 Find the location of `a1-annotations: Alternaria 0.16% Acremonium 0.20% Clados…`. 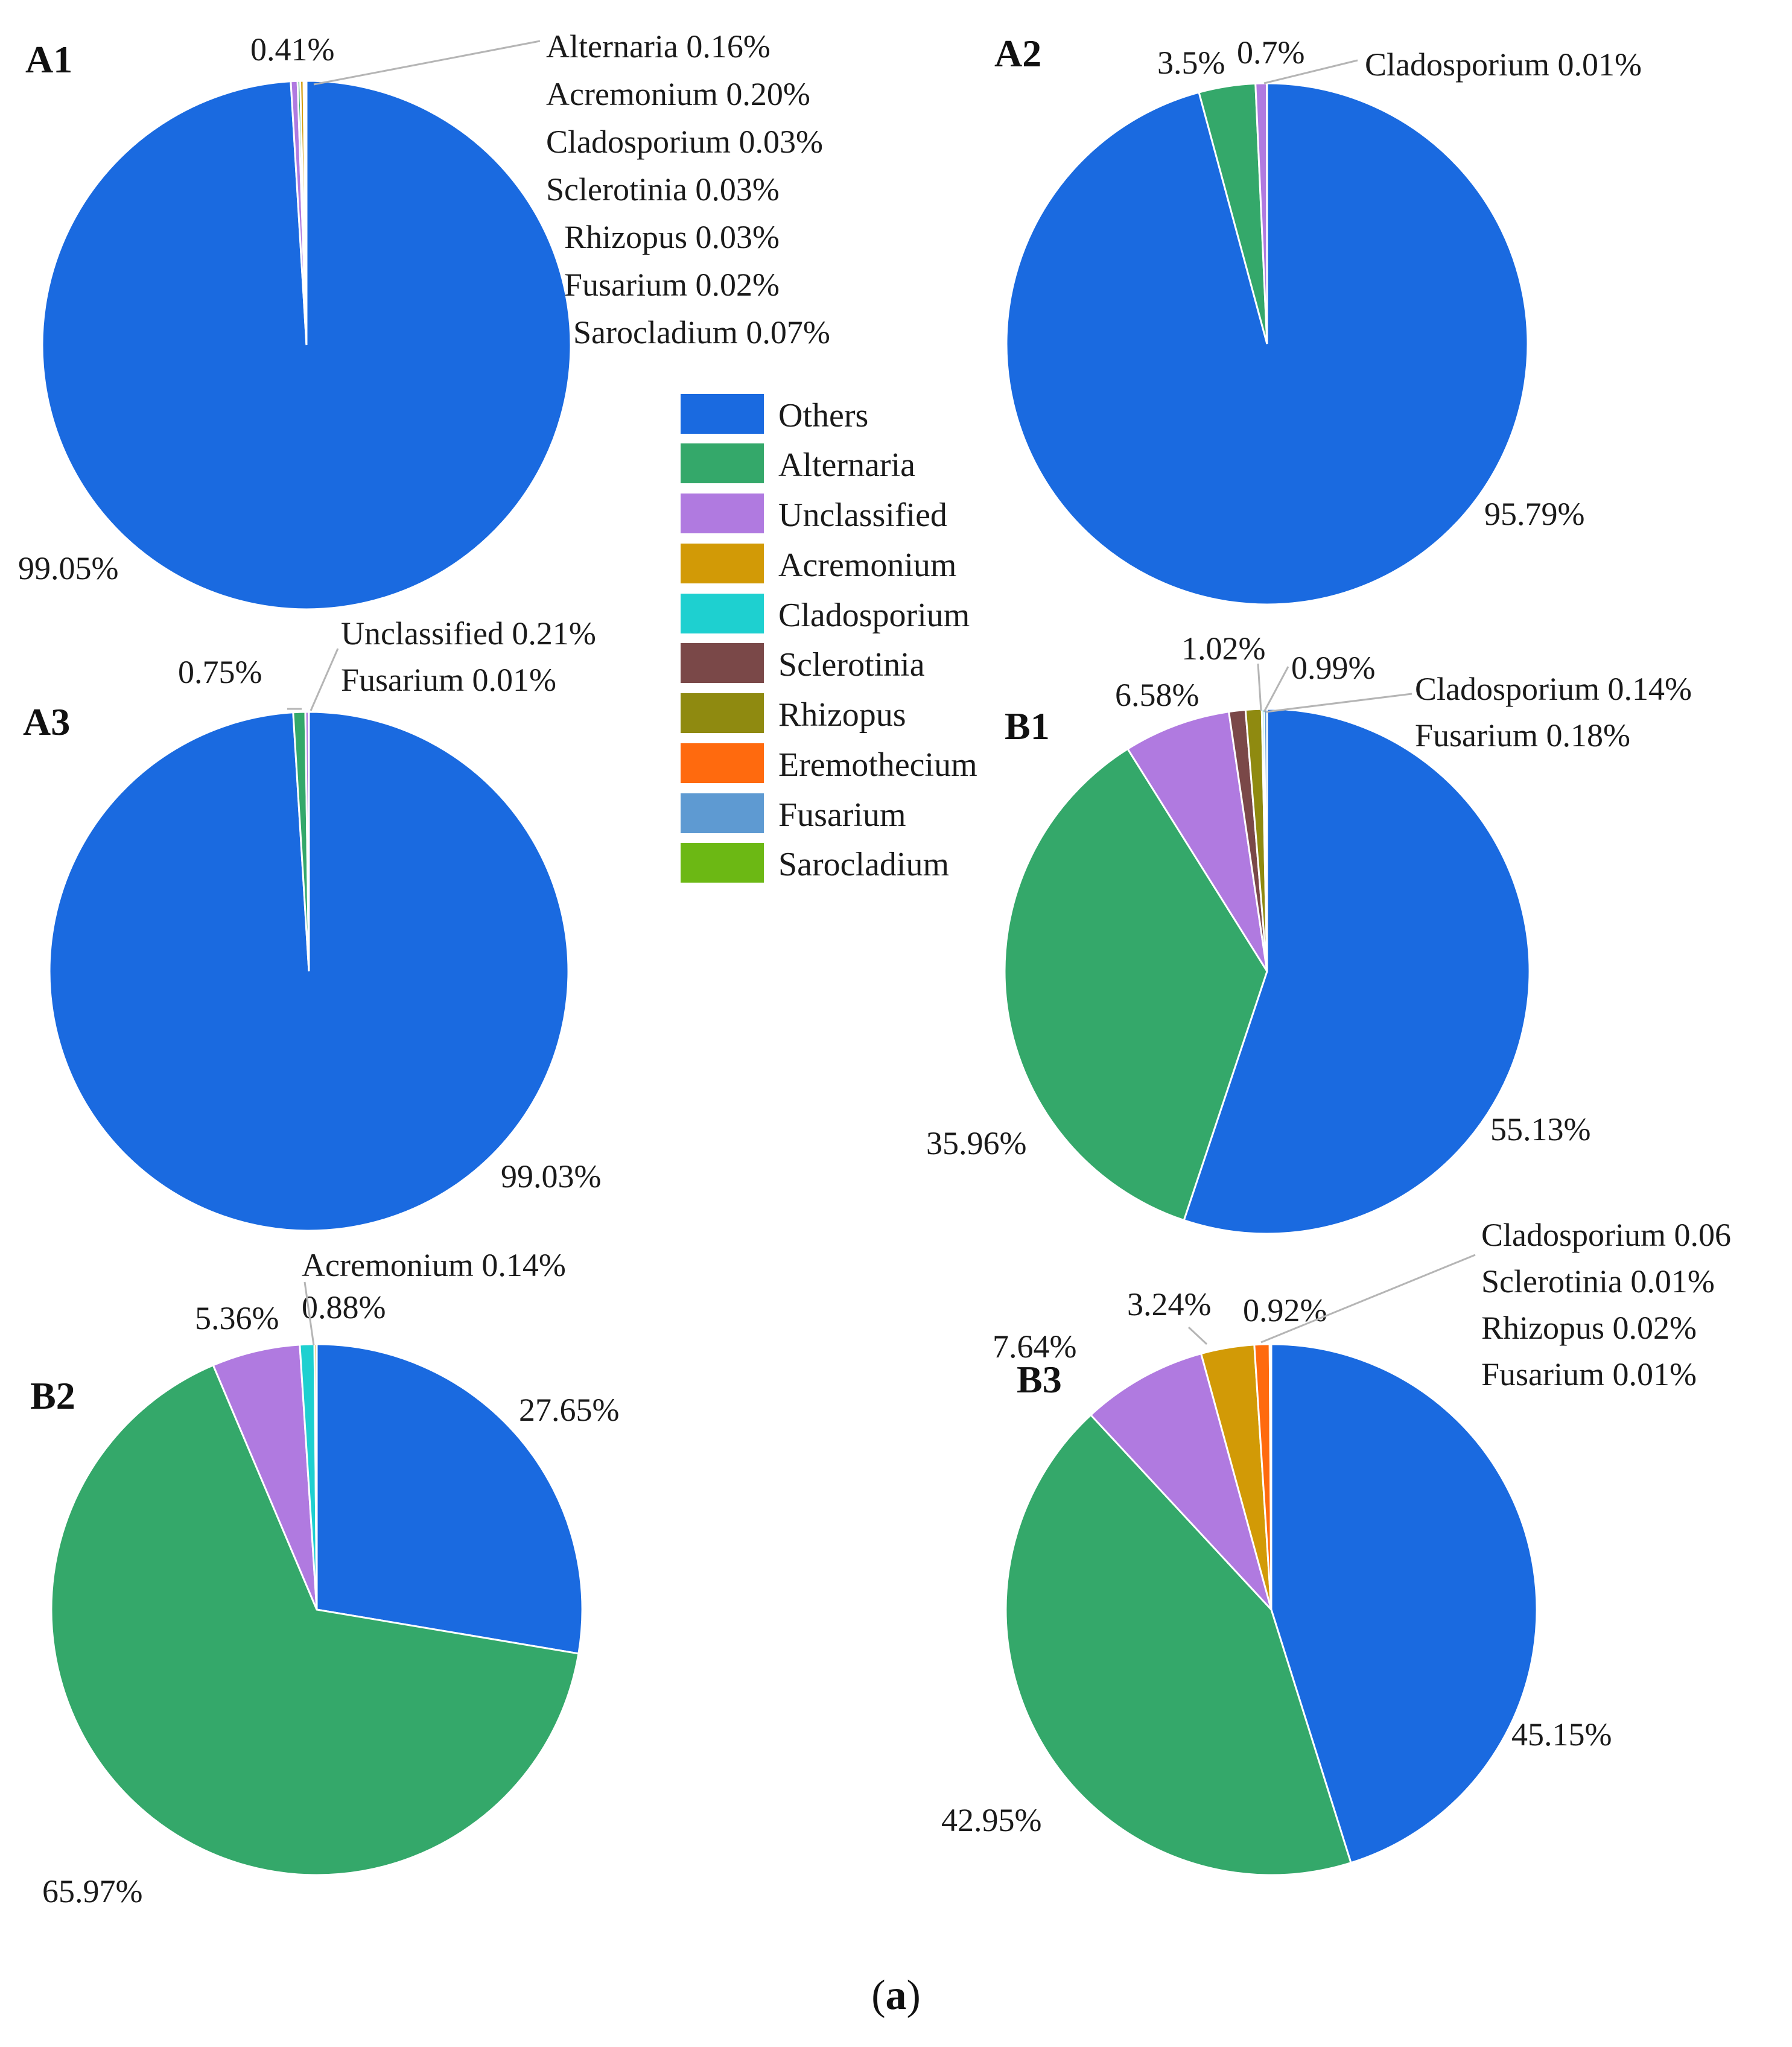

a1-annotations: Alternaria 0.16% Acremonium 0.20% Clados… is located at coordinates (688, 189).